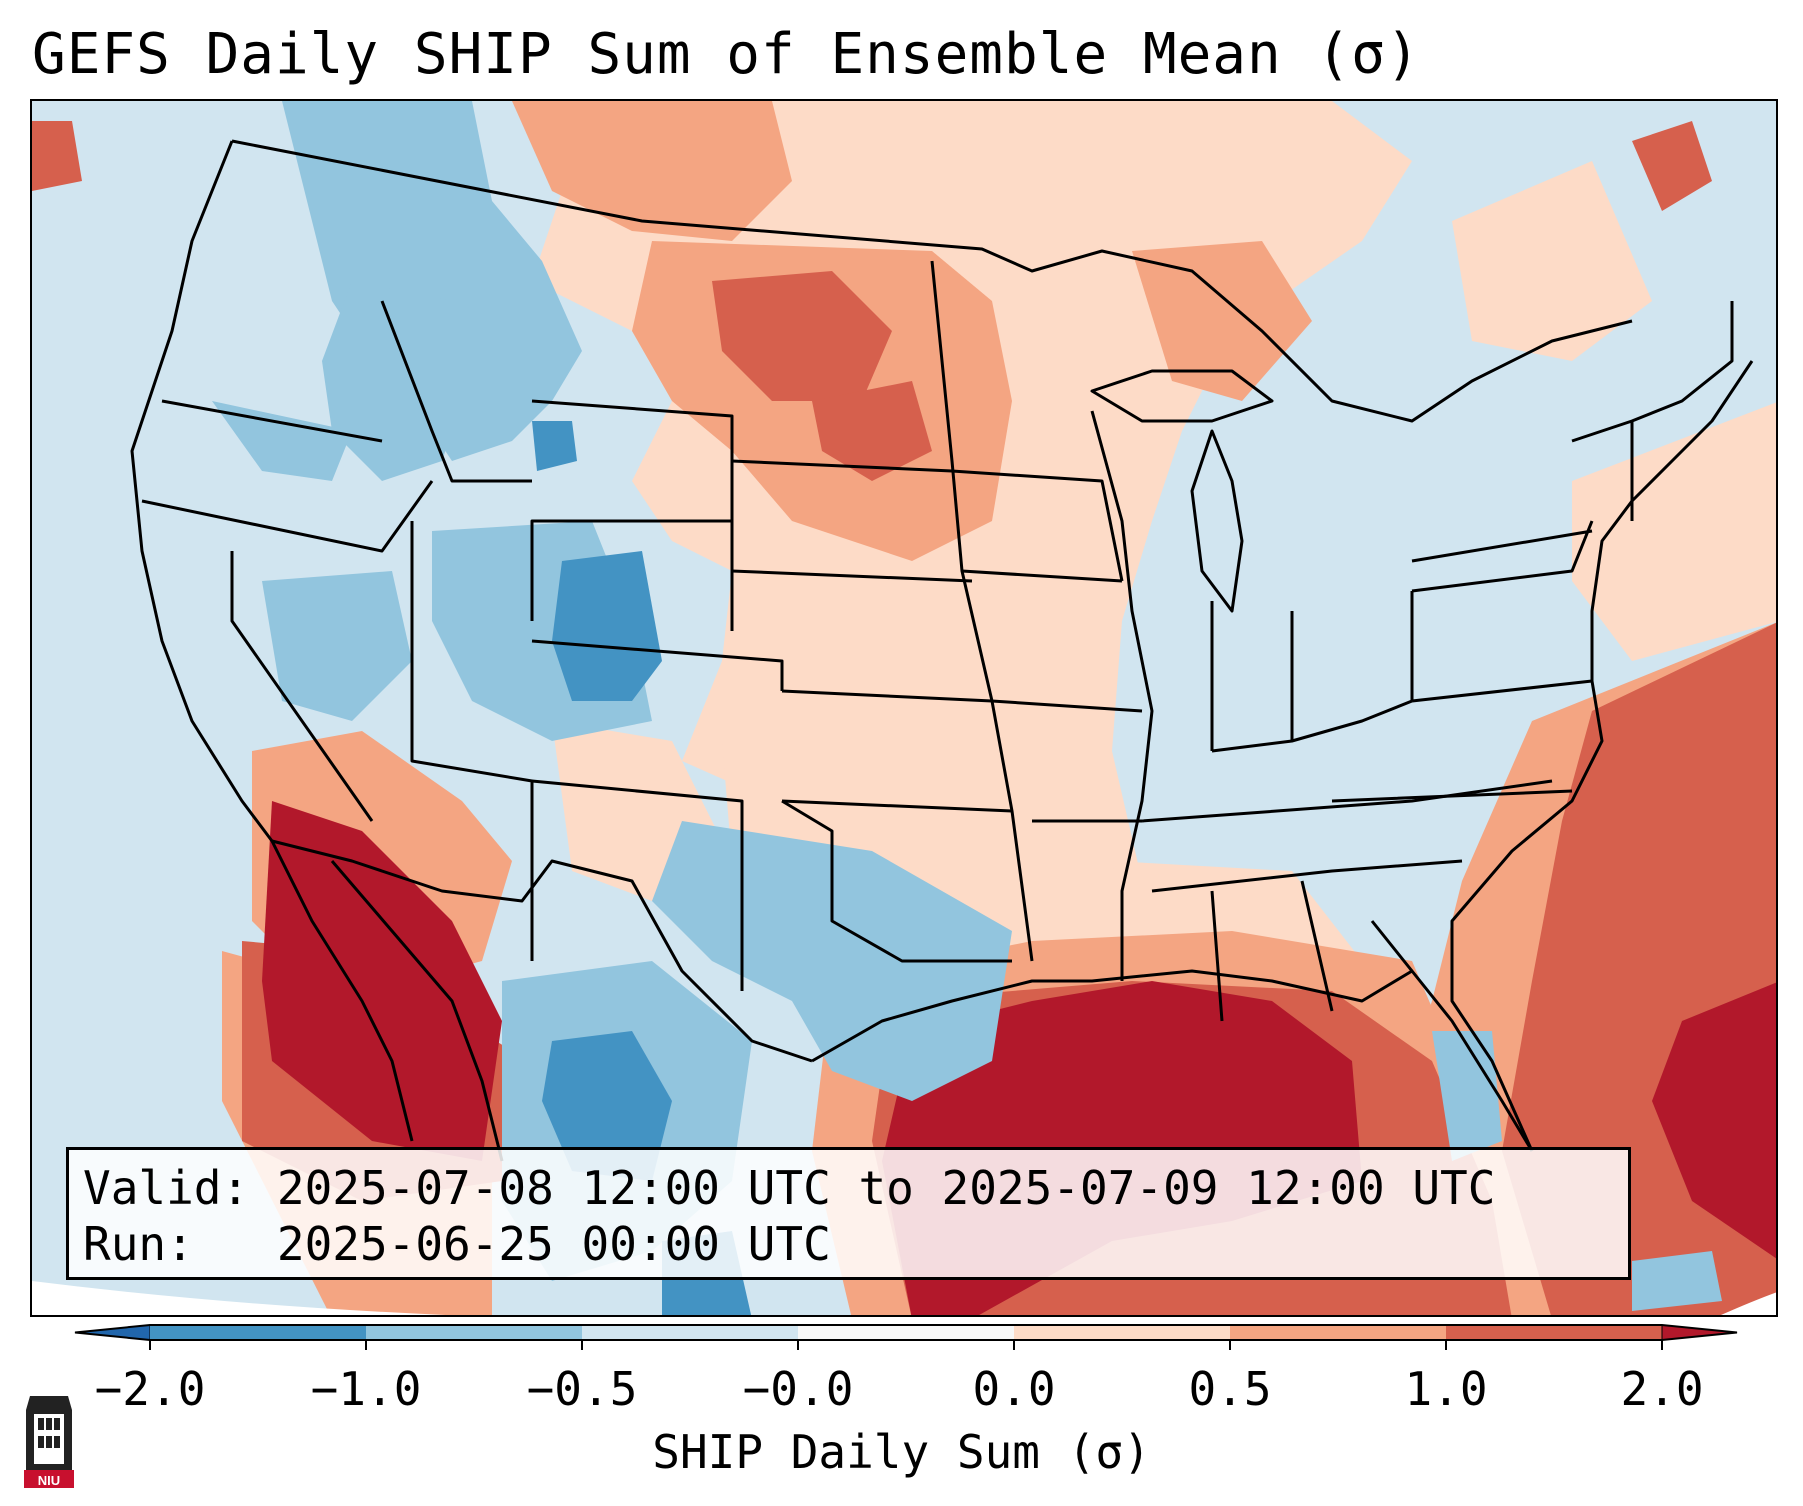 Image resolution: width=1803 pixels, height=1506 pixels. I want to click on colorbar-outline, so click(906, 1332).